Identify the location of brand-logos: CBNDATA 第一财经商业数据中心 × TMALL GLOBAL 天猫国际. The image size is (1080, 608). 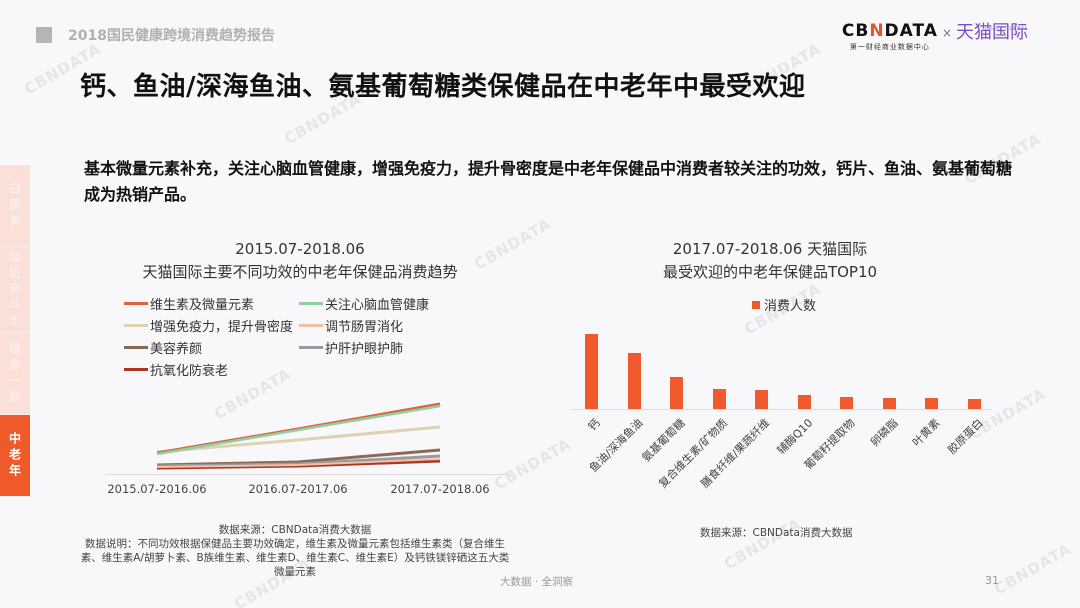
(935, 37).